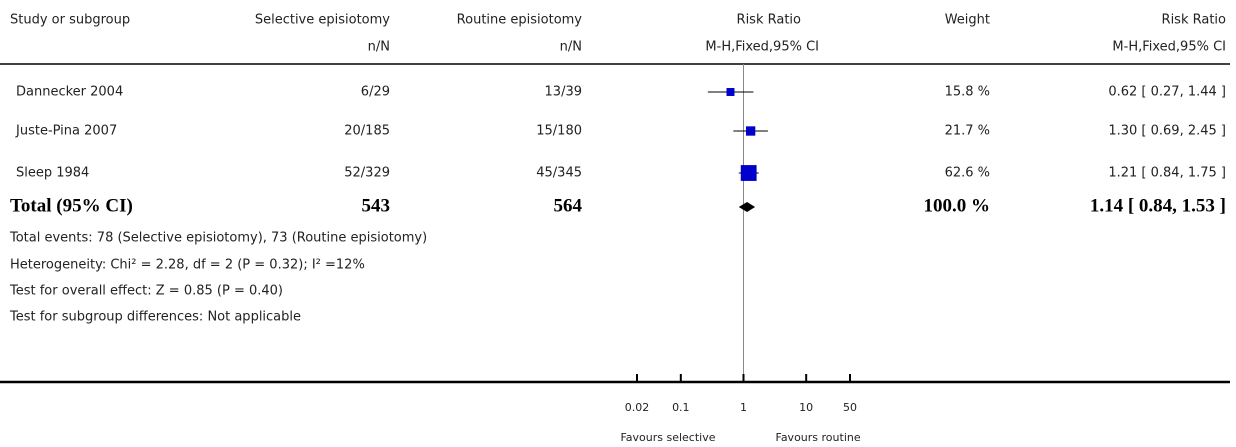 Image resolution: width=1236 pixels, height=447 pixels. What do you see at coordinates (967, 20) in the screenshot?
I see `column-header: Weight` at bounding box center [967, 20].